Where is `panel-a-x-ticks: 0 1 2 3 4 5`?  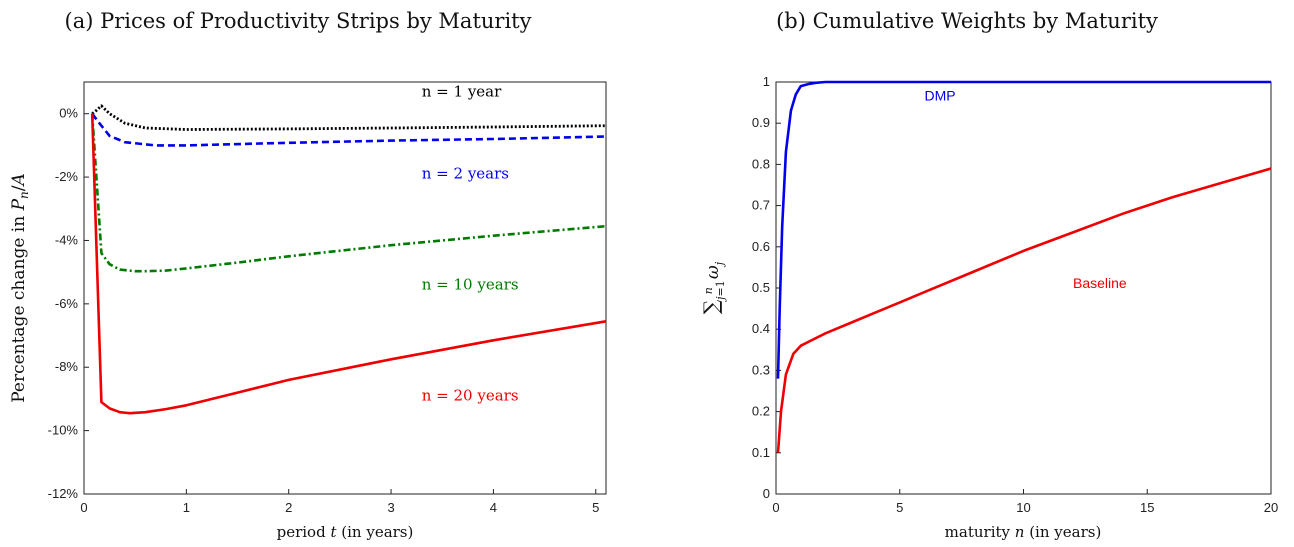
panel-a-x-ticks: 0 1 2 3 4 5 is located at coordinates (339, 502).